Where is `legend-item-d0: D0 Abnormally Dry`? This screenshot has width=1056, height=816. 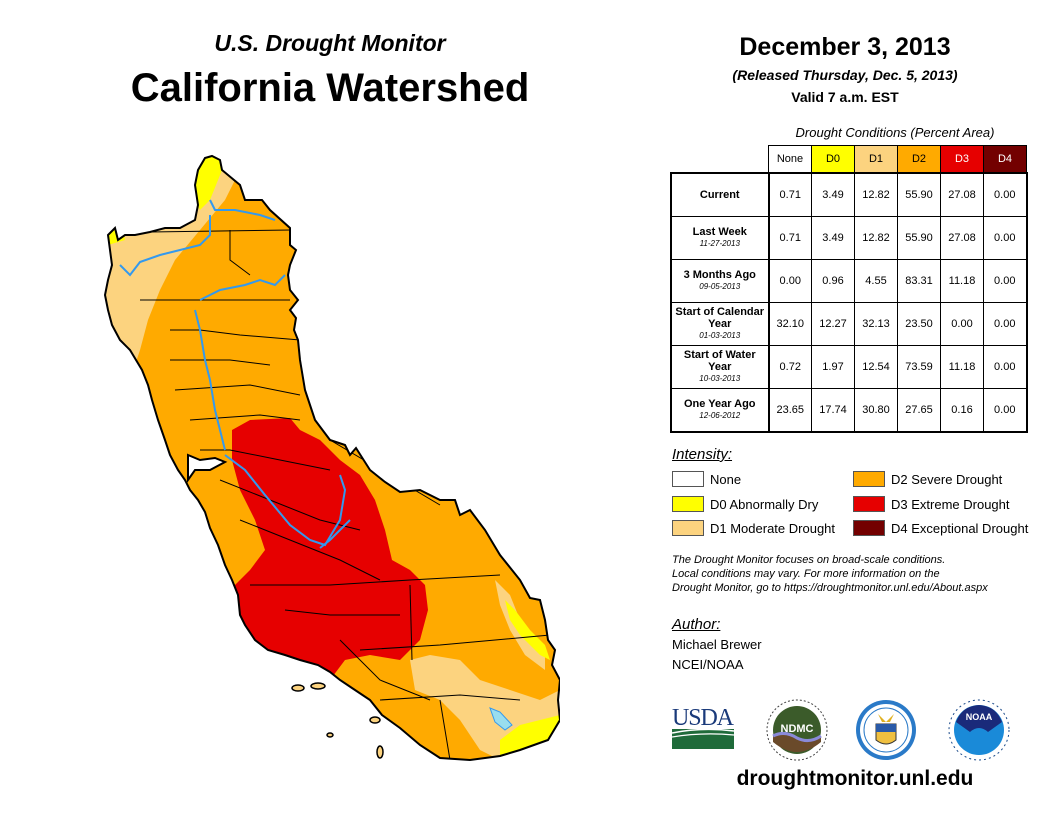
legend-item-d0: D0 Abnormally Dry is located at coordinates (745, 504).